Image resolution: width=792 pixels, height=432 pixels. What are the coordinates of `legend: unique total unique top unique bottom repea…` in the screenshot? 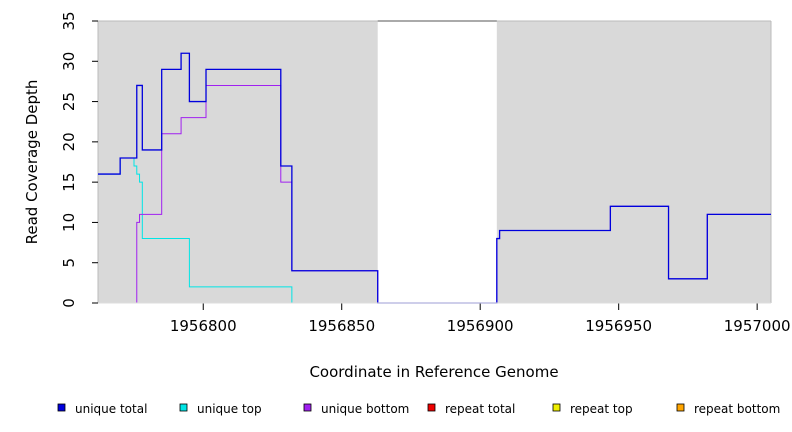 It's located at (418, 409).